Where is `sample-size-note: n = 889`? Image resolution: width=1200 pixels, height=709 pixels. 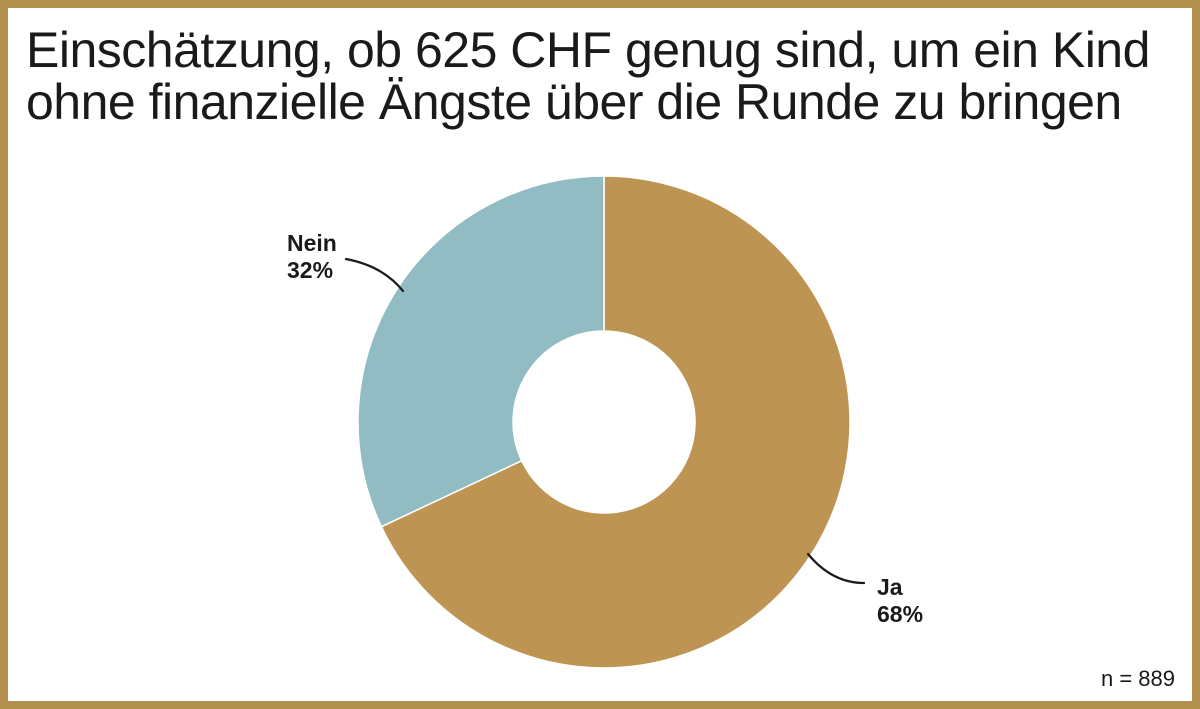 sample-size-note: n = 889 is located at coordinates (1137, 678).